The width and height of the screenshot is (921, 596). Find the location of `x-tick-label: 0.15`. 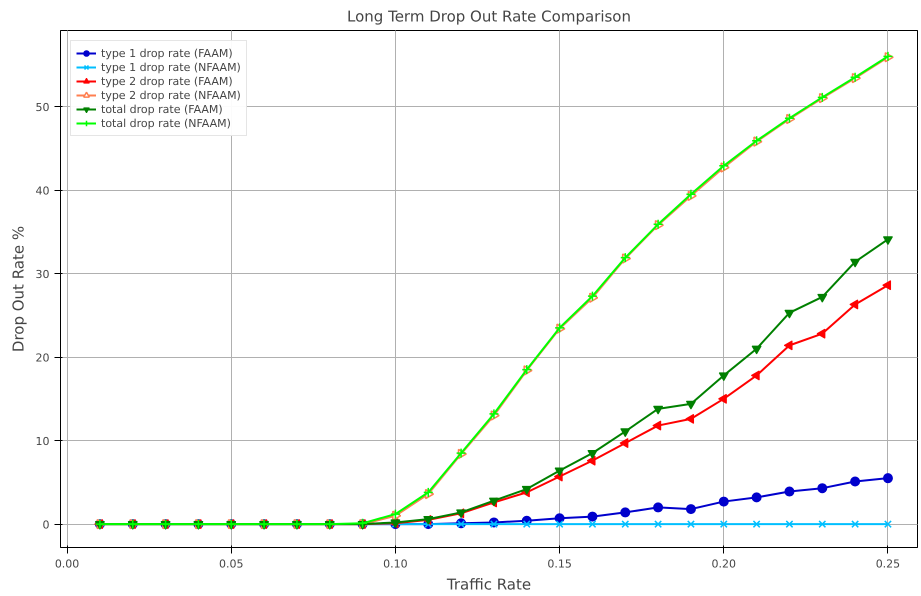

x-tick-label: 0.15 is located at coordinates (559, 564).